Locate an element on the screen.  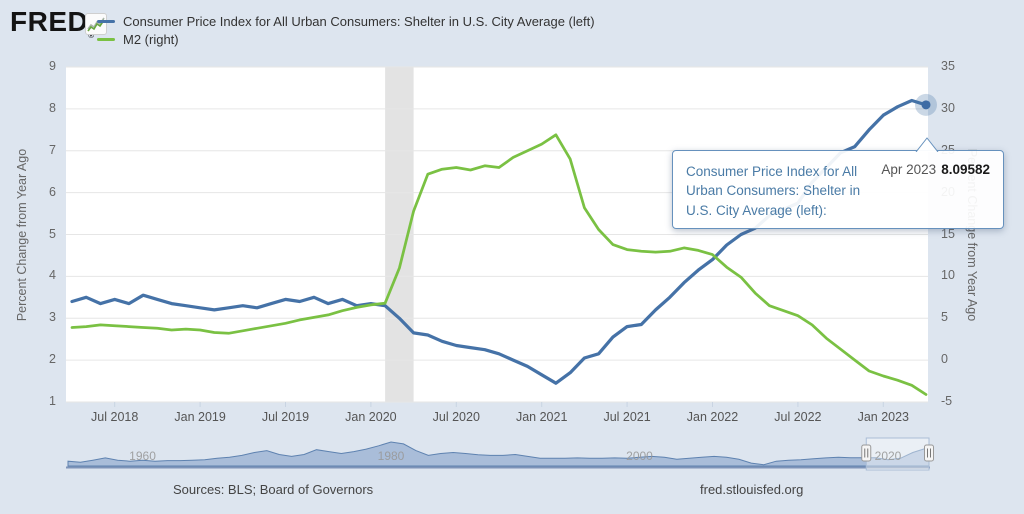
footer-sources: Sources: BLS; Board of Governors is located at coordinates (273, 489).